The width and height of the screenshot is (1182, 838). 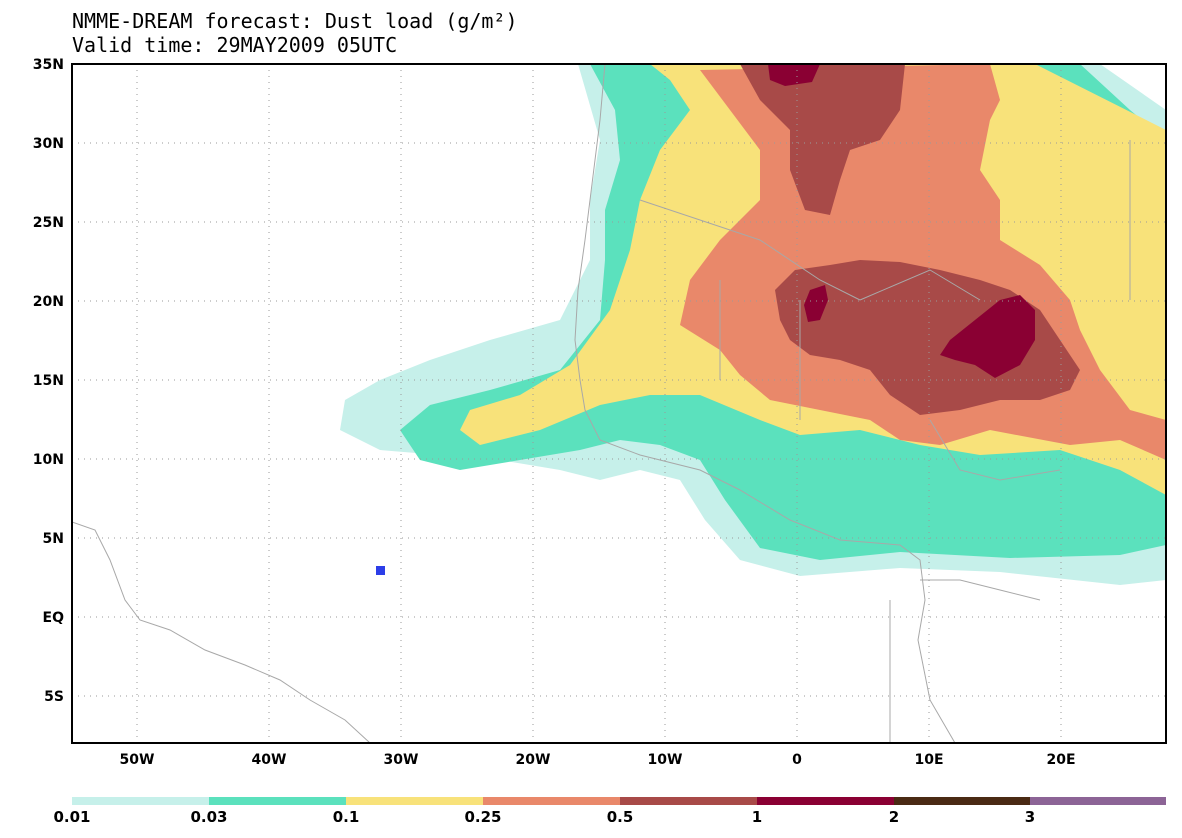 I want to click on longitude-labels: 50W 40W 30W 20W 10W 0 10E 20E, so click(x=598, y=760).